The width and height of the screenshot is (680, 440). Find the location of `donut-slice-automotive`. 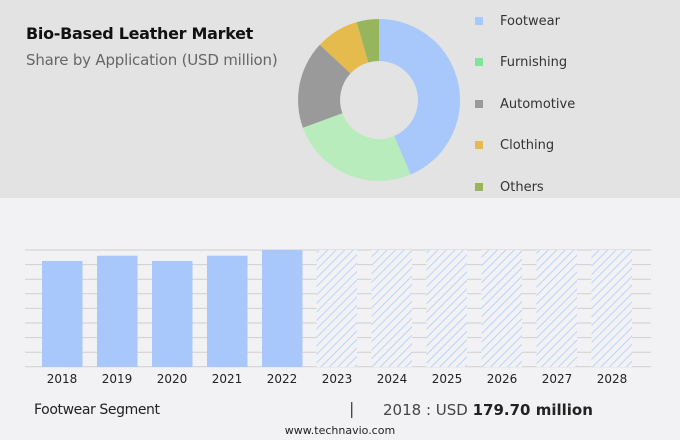

donut-slice-automotive is located at coordinates (324, 86).